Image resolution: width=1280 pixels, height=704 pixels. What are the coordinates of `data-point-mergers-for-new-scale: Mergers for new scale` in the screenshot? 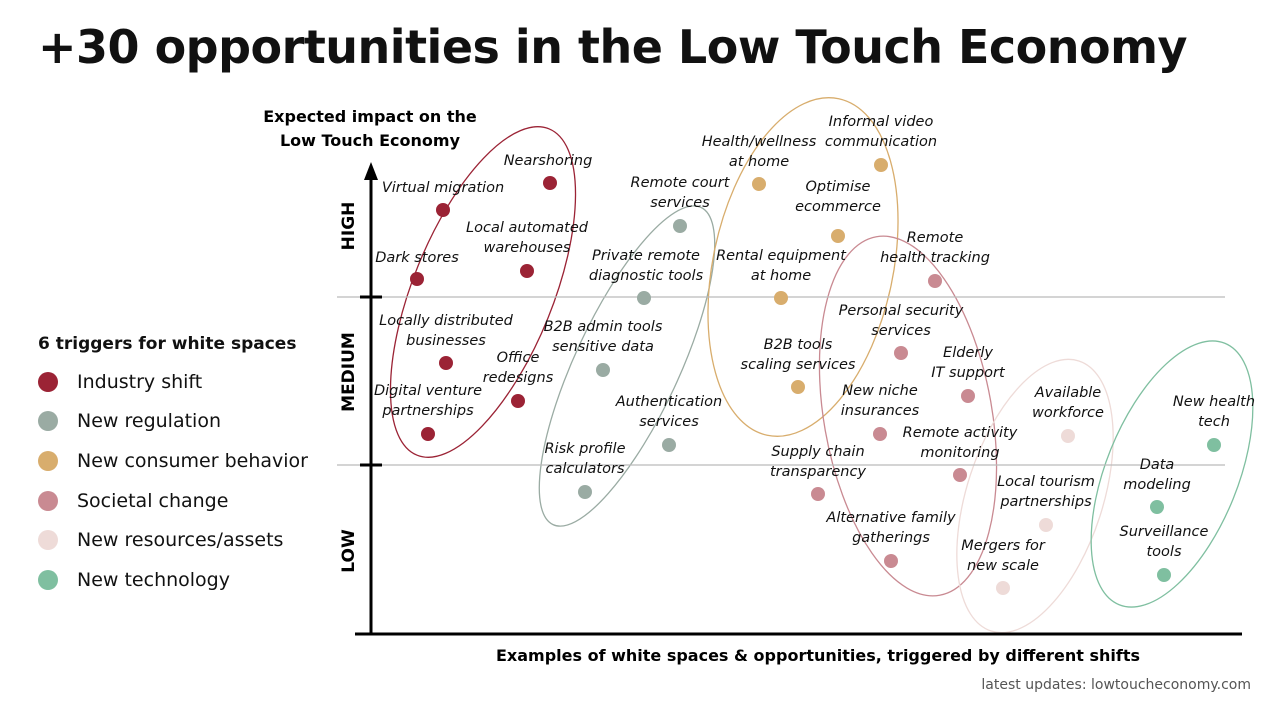 It's located at (1003, 566).